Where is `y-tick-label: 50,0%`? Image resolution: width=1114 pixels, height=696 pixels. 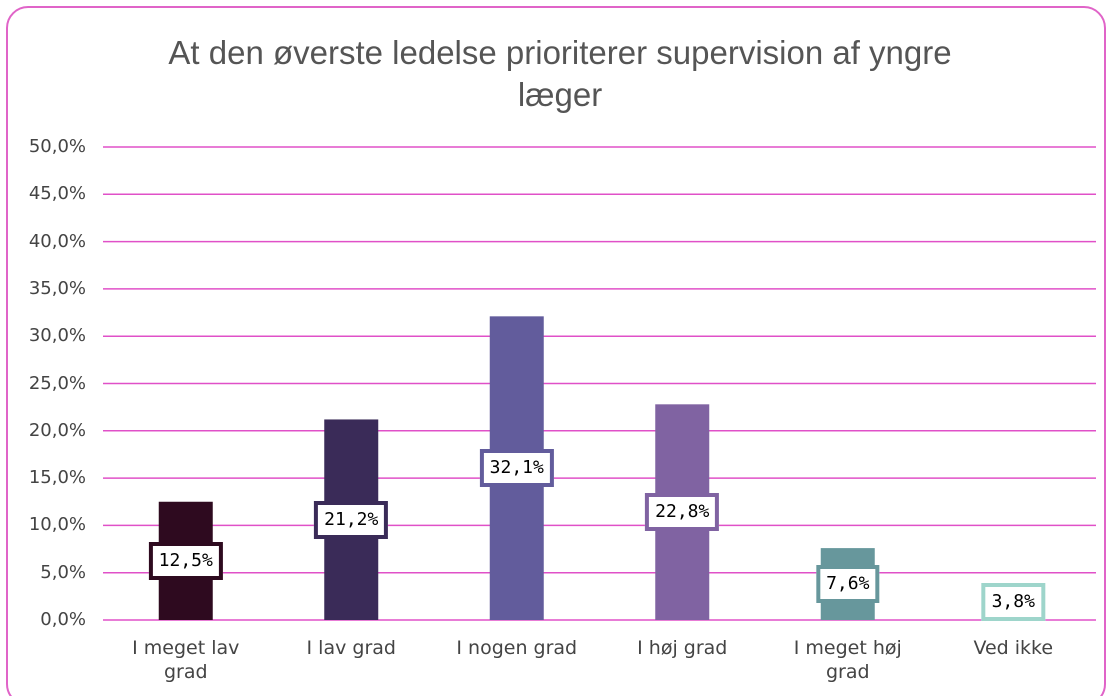
y-tick-label: 50,0% is located at coordinates (57, 146).